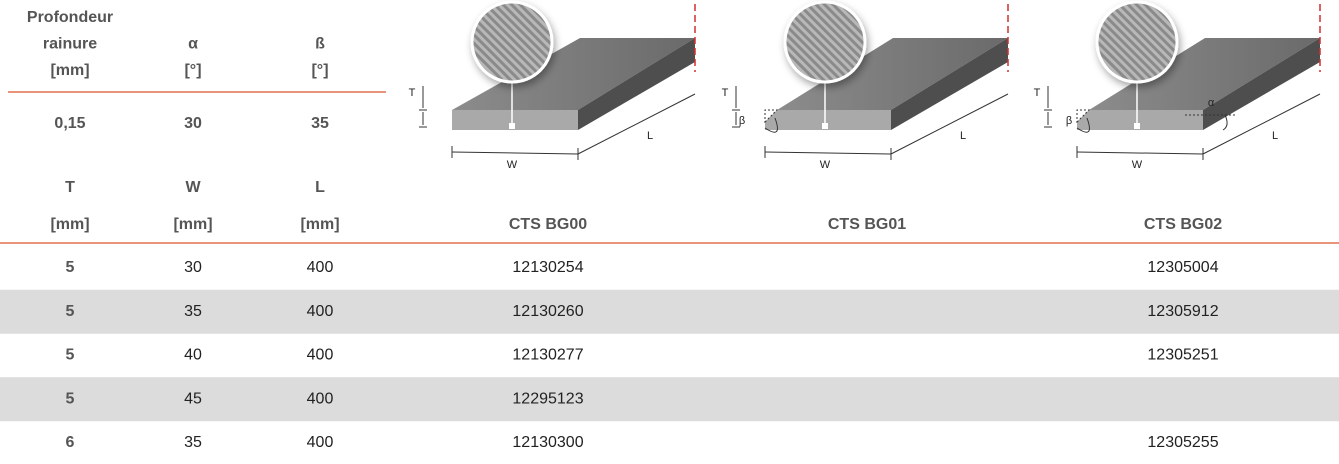  Describe the element at coordinates (1183, 224) in the screenshot. I see `table-header: CTS BG02` at that location.